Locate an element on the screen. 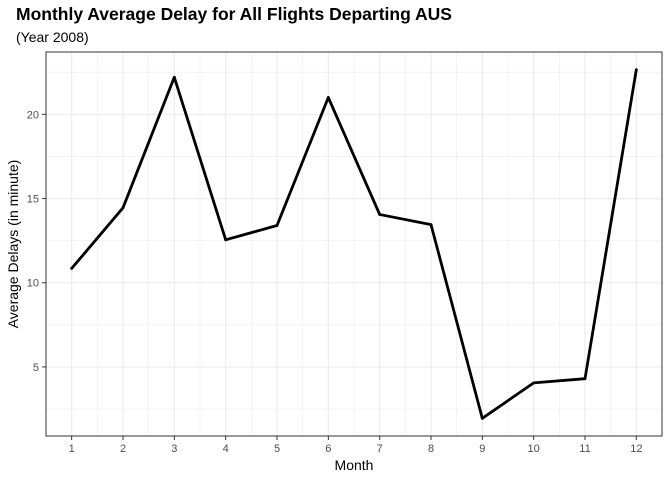 The width and height of the screenshot is (672, 480). x-tick-label: 6 is located at coordinates (328, 449).